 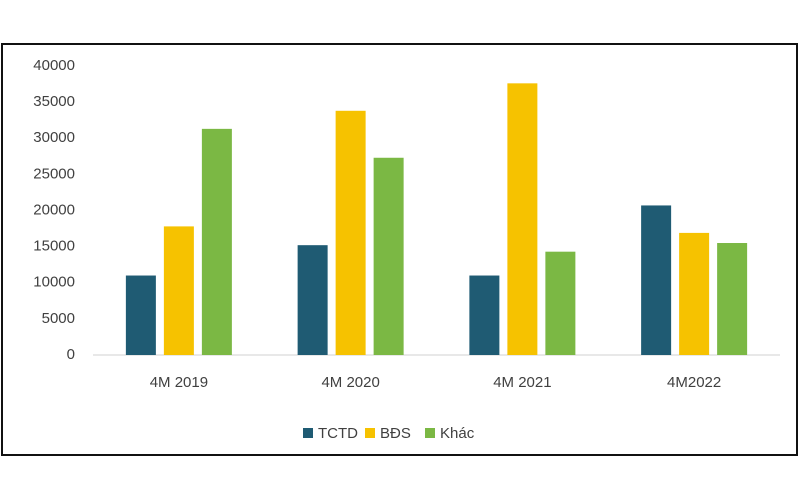 I want to click on y-tick-label: 40000, so click(x=54, y=65).